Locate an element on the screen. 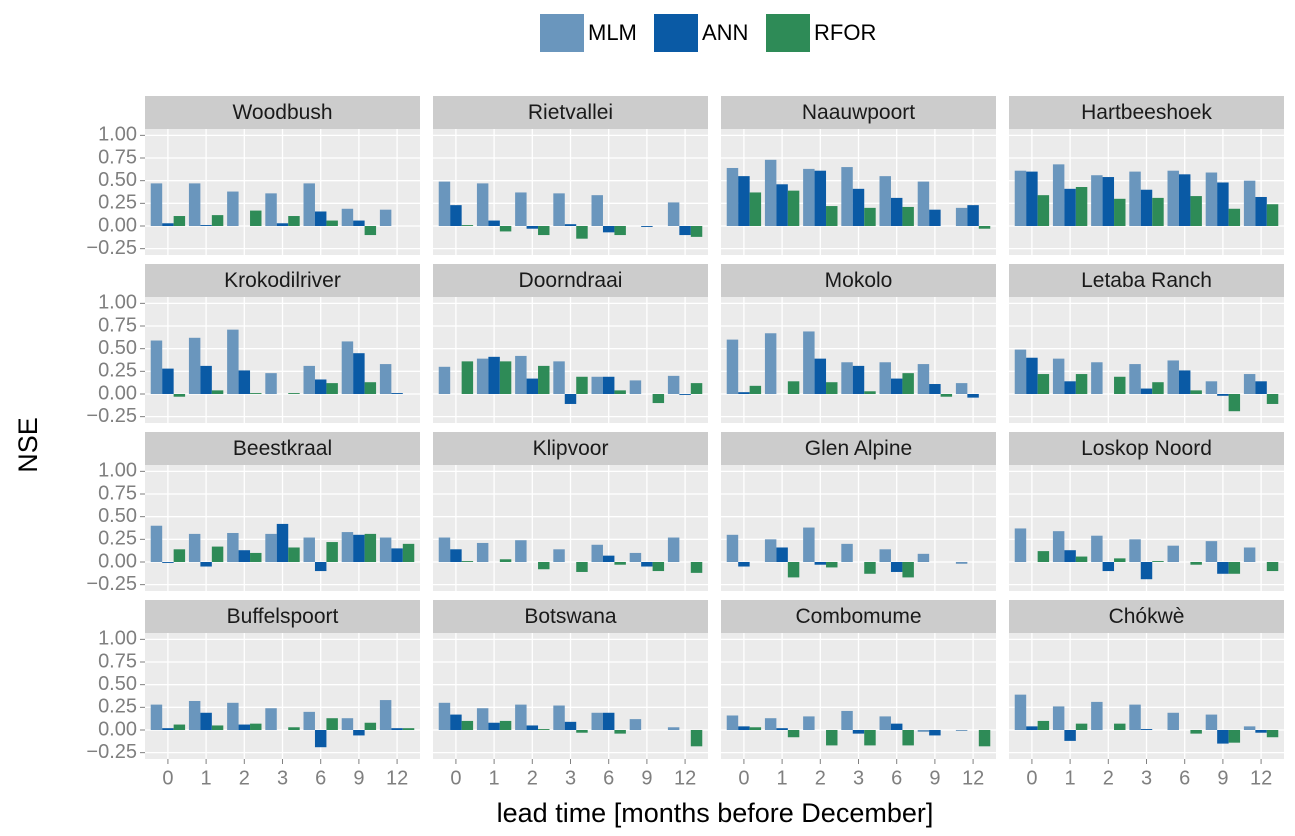  x-axis-title: lead time [months before December] is located at coordinates (715, 813).